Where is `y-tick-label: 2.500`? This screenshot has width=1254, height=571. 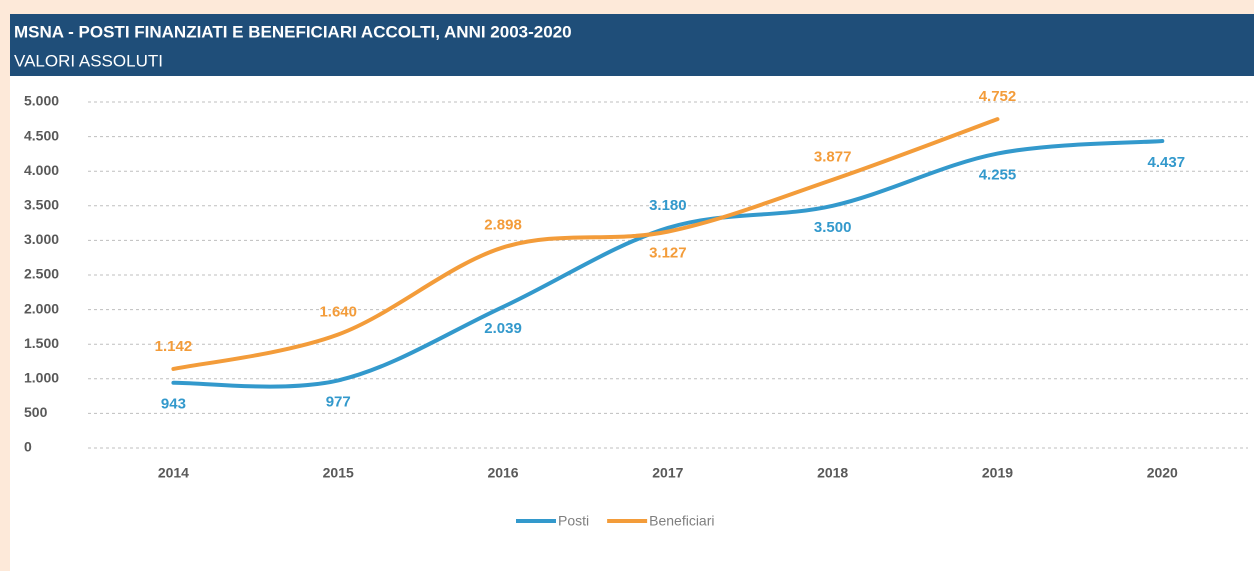
y-tick-label: 2.500 is located at coordinates (41, 274).